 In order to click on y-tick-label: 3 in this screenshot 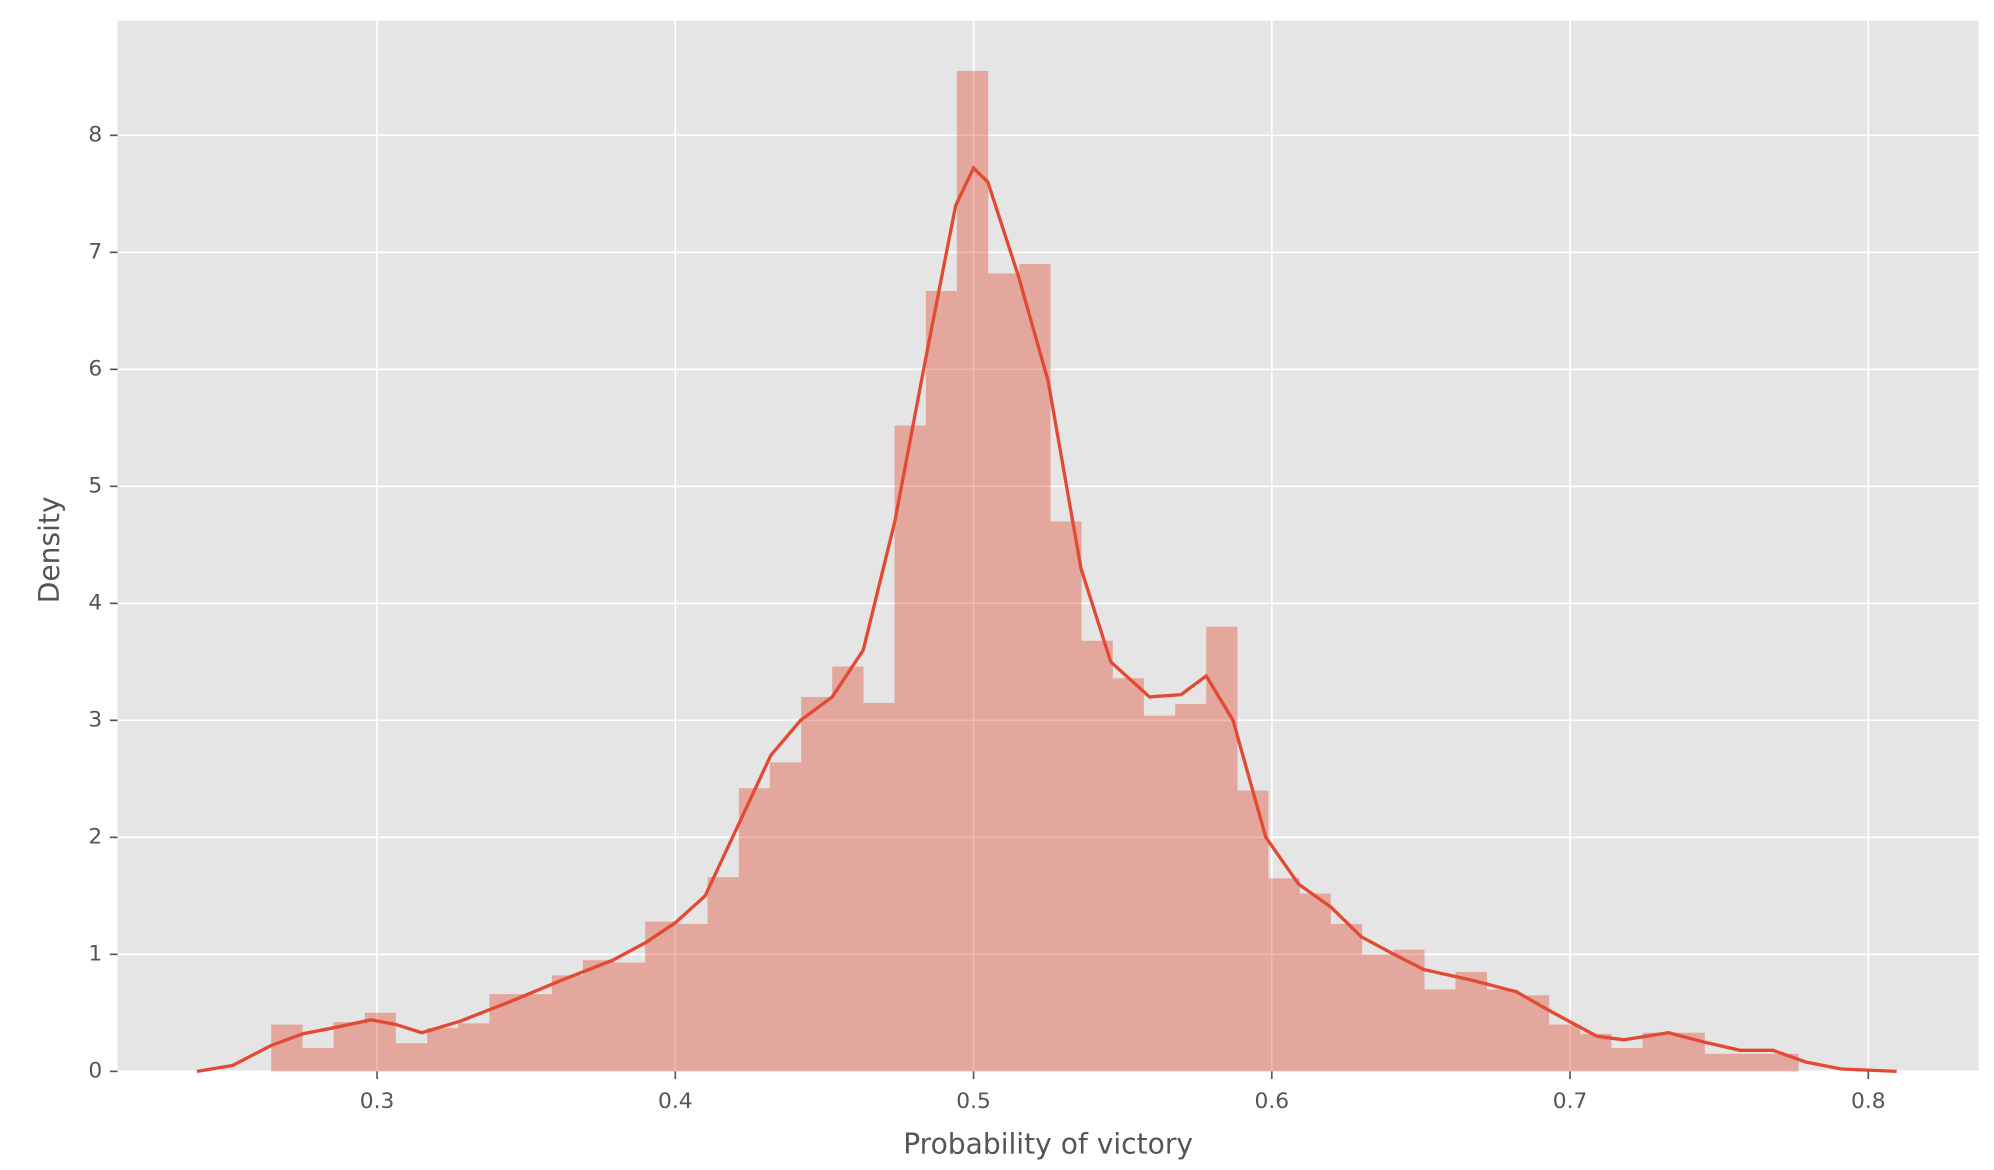, I will do `click(95, 719)`.